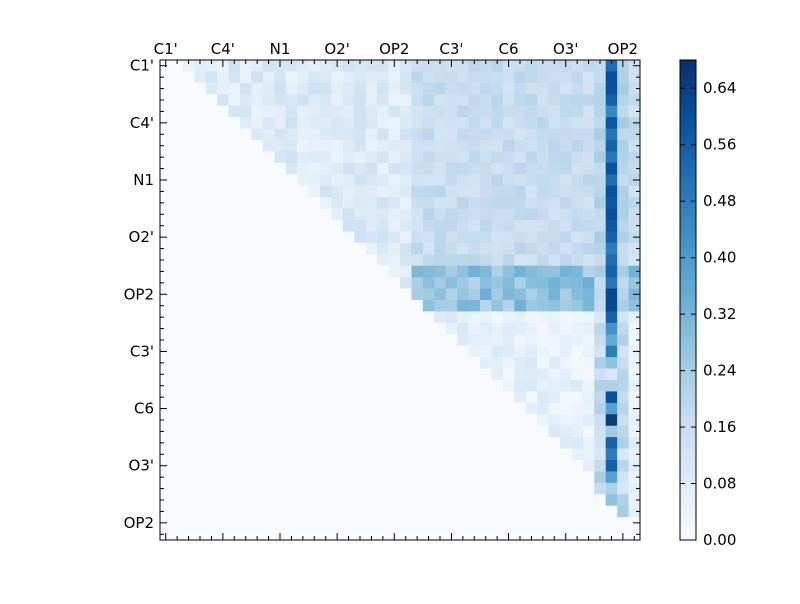 This screenshot has height=604, width=800. What do you see at coordinates (139, 294) in the screenshot?
I see `y-tick-label: OP2` at bounding box center [139, 294].